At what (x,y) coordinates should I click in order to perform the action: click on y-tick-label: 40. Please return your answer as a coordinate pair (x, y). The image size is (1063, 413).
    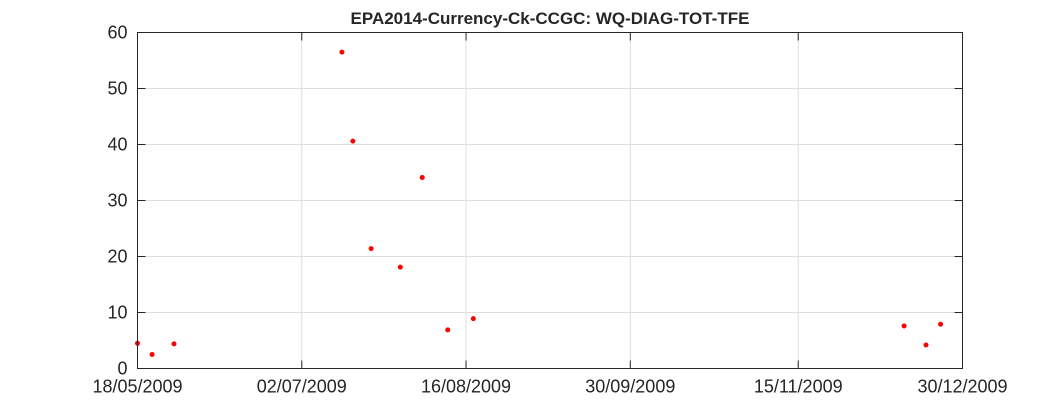
    Looking at the image, I should click on (117, 145).